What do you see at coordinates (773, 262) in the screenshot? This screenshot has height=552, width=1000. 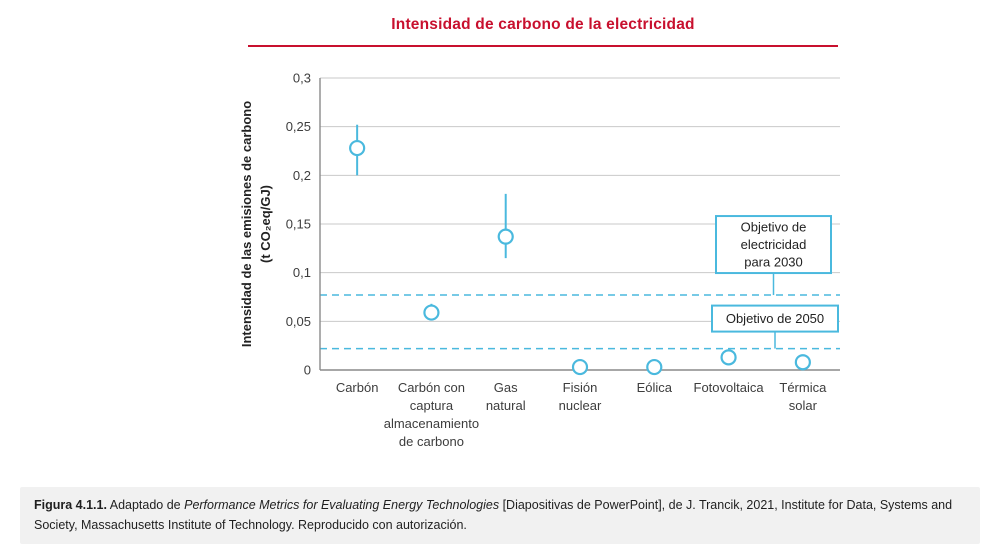 I see `target-box-label: para 2030` at bounding box center [773, 262].